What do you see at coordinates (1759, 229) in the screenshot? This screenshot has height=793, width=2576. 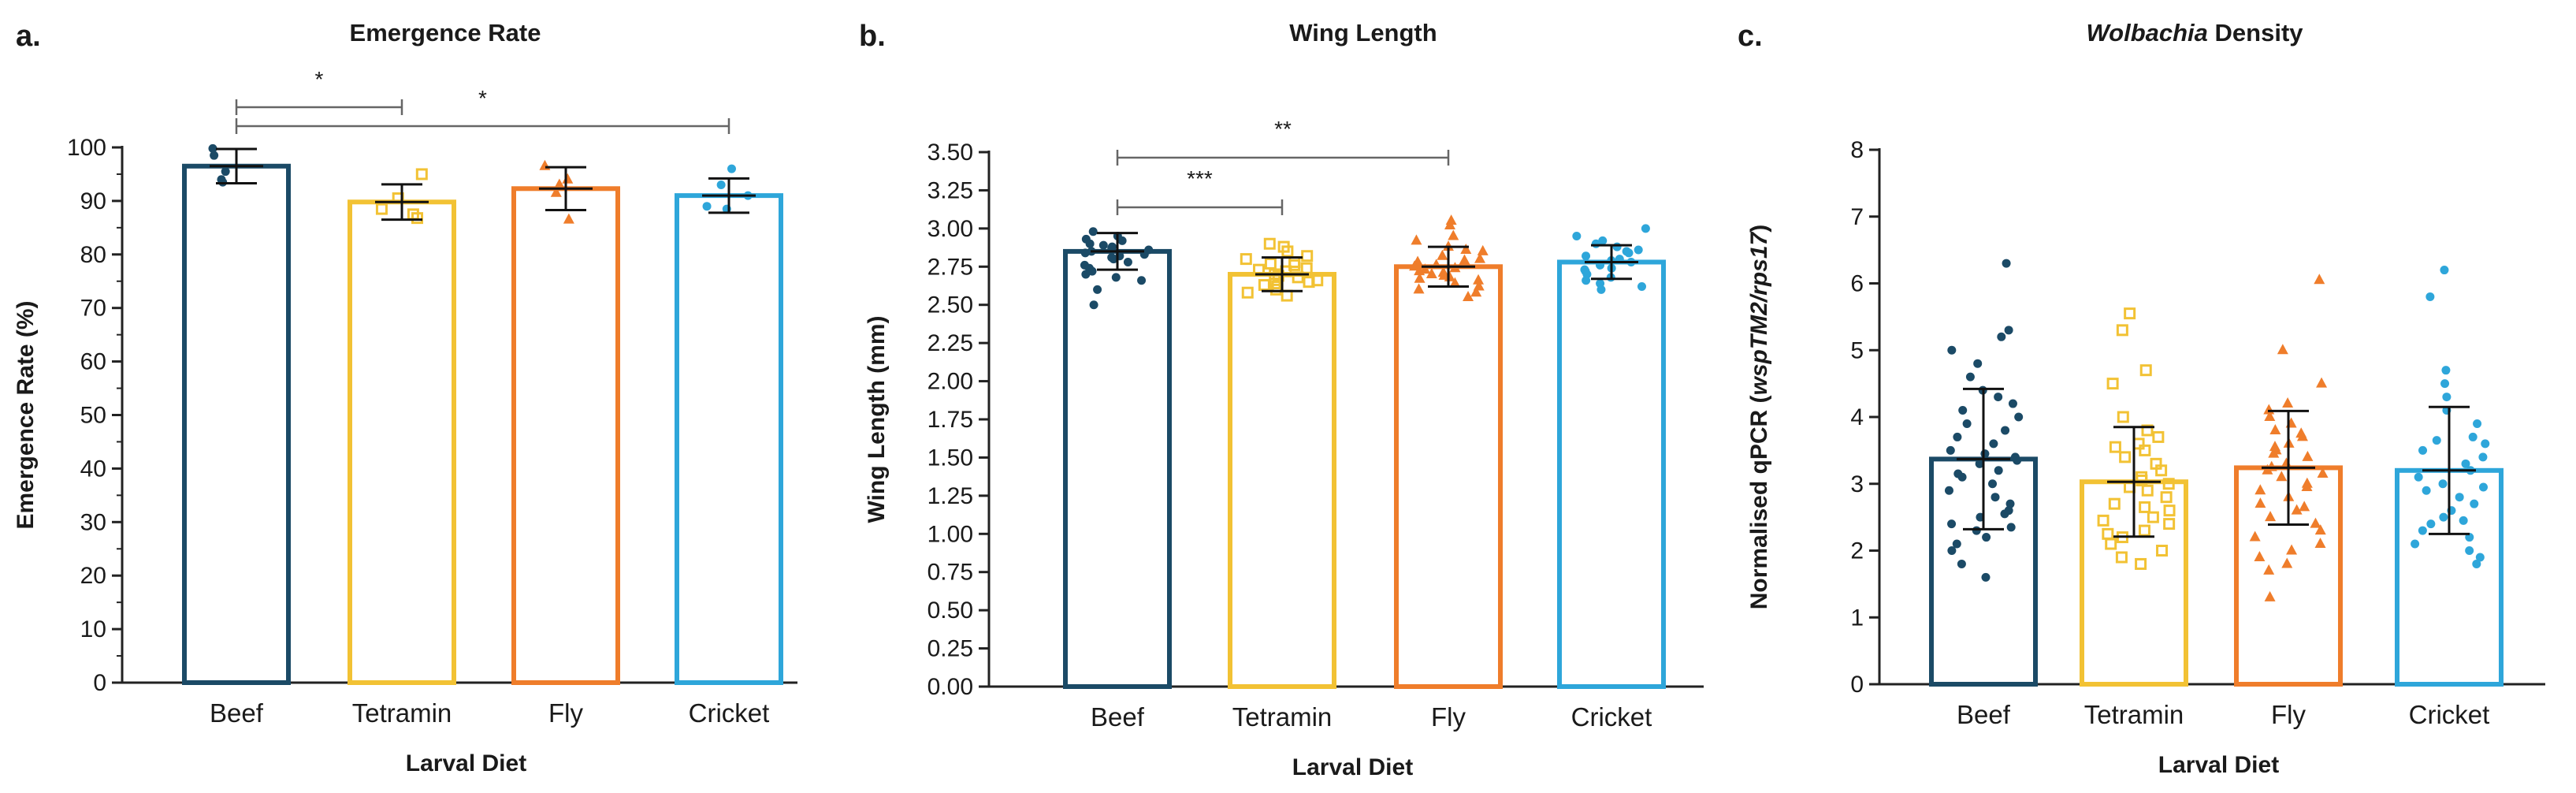 I see `y-axis-label-part: )` at bounding box center [1759, 229].